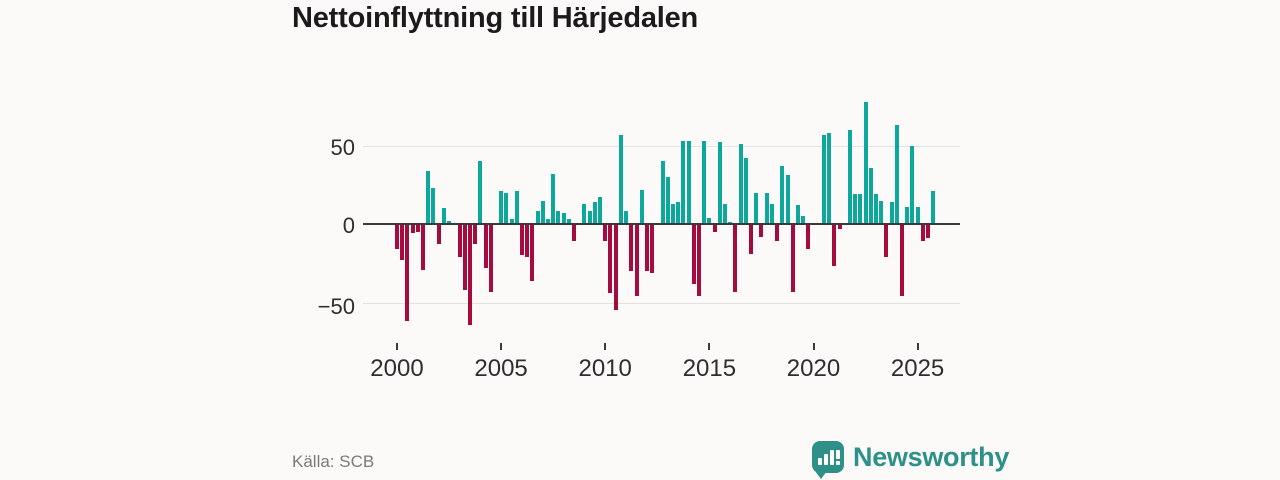 The height and width of the screenshot is (480, 1280). Describe the element at coordinates (397, 368) in the screenshot. I see `x-axis-label-2000: 2000` at that location.